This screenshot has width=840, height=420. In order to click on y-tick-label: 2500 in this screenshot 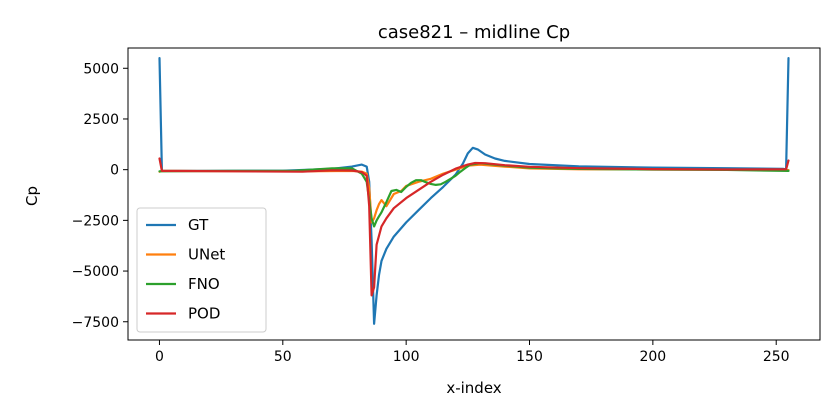, I will do `click(101, 120)`.